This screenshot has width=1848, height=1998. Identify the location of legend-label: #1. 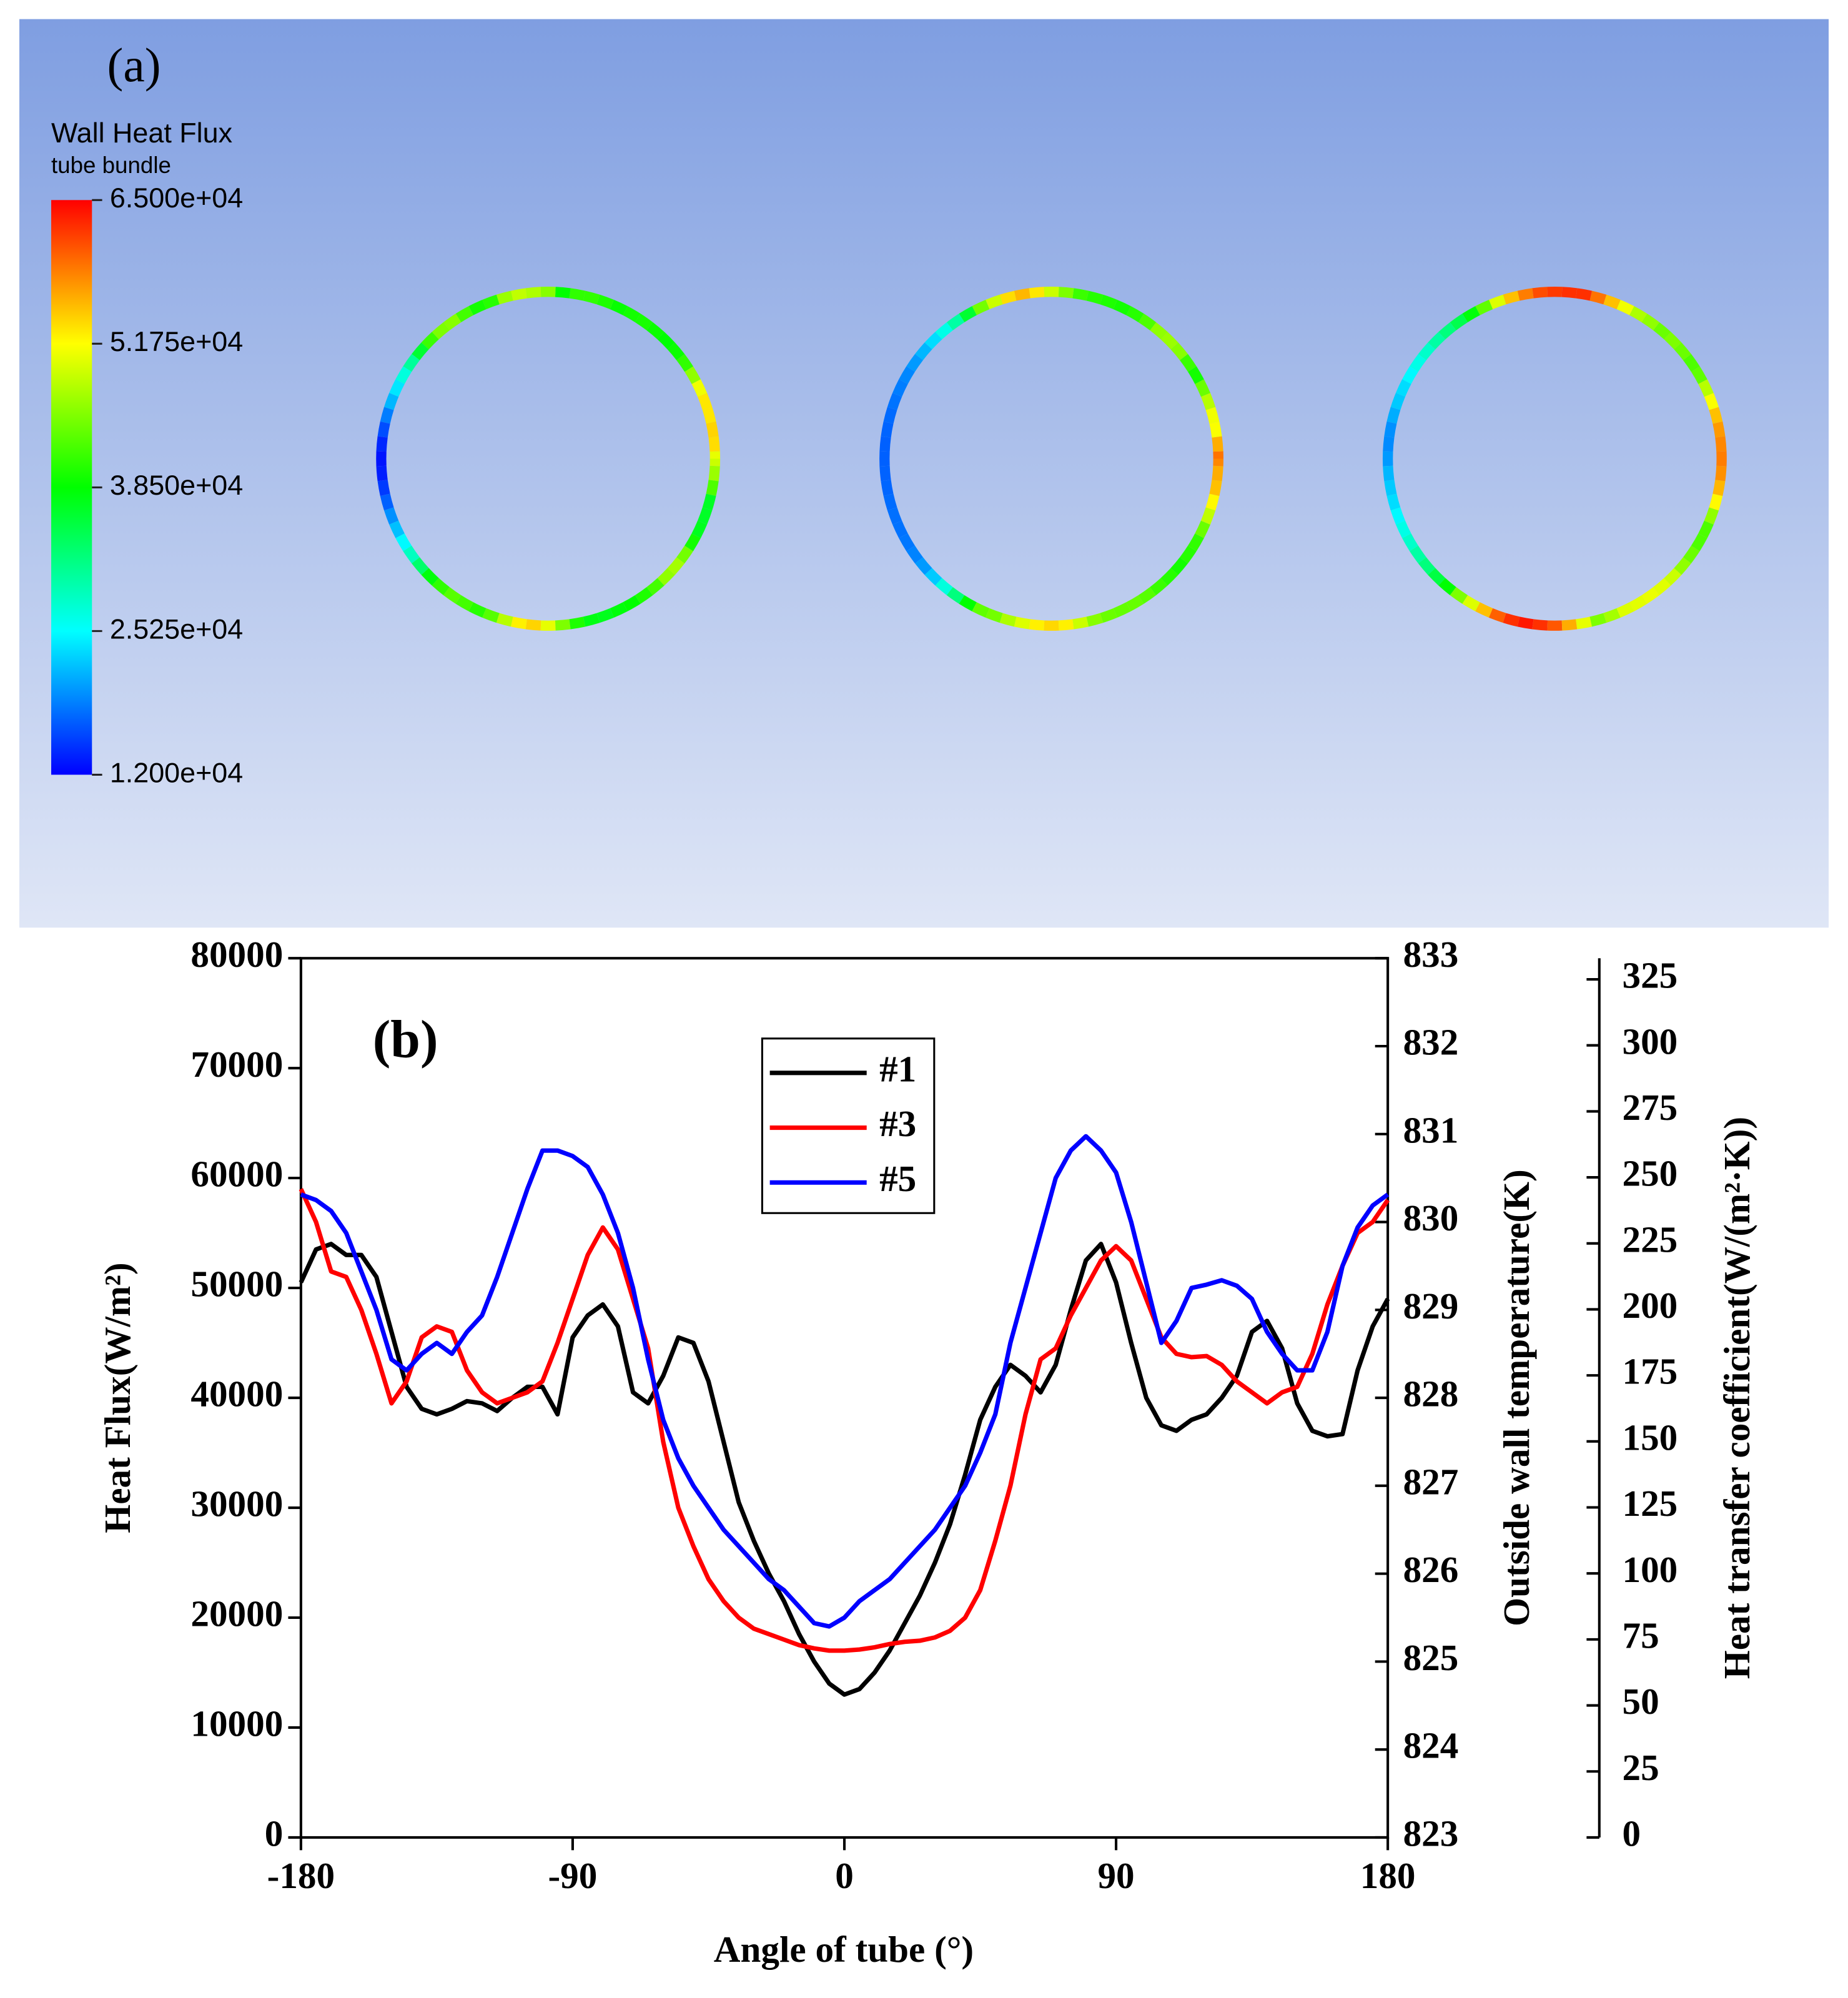
(898, 1068).